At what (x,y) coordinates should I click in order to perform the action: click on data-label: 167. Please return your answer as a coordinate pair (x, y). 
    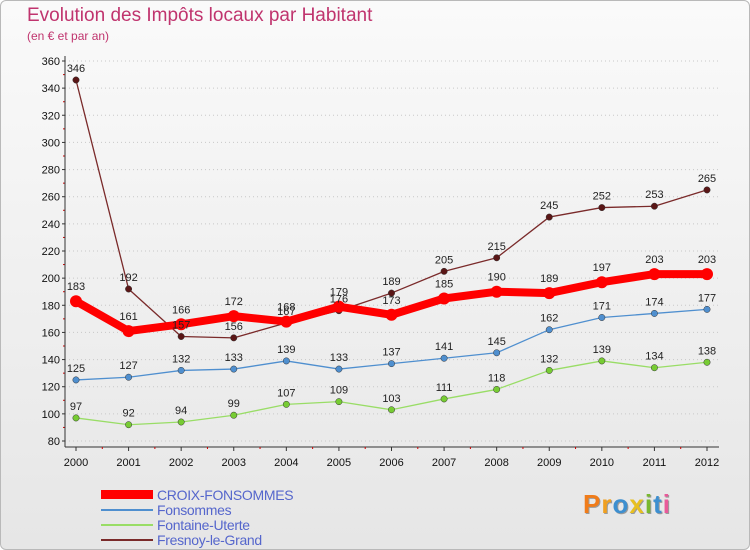
    Looking at the image, I should click on (286, 312).